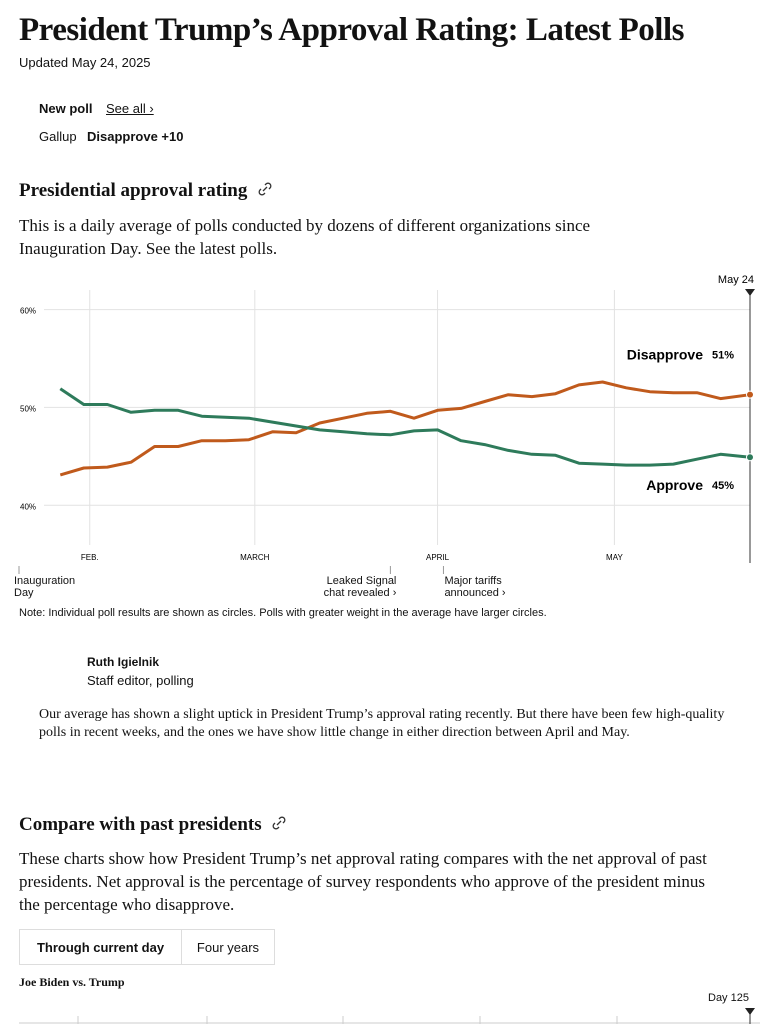 This screenshot has height=1024, width=768. What do you see at coordinates (28, 409) in the screenshot?
I see `y-tick-label: 50%` at bounding box center [28, 409].